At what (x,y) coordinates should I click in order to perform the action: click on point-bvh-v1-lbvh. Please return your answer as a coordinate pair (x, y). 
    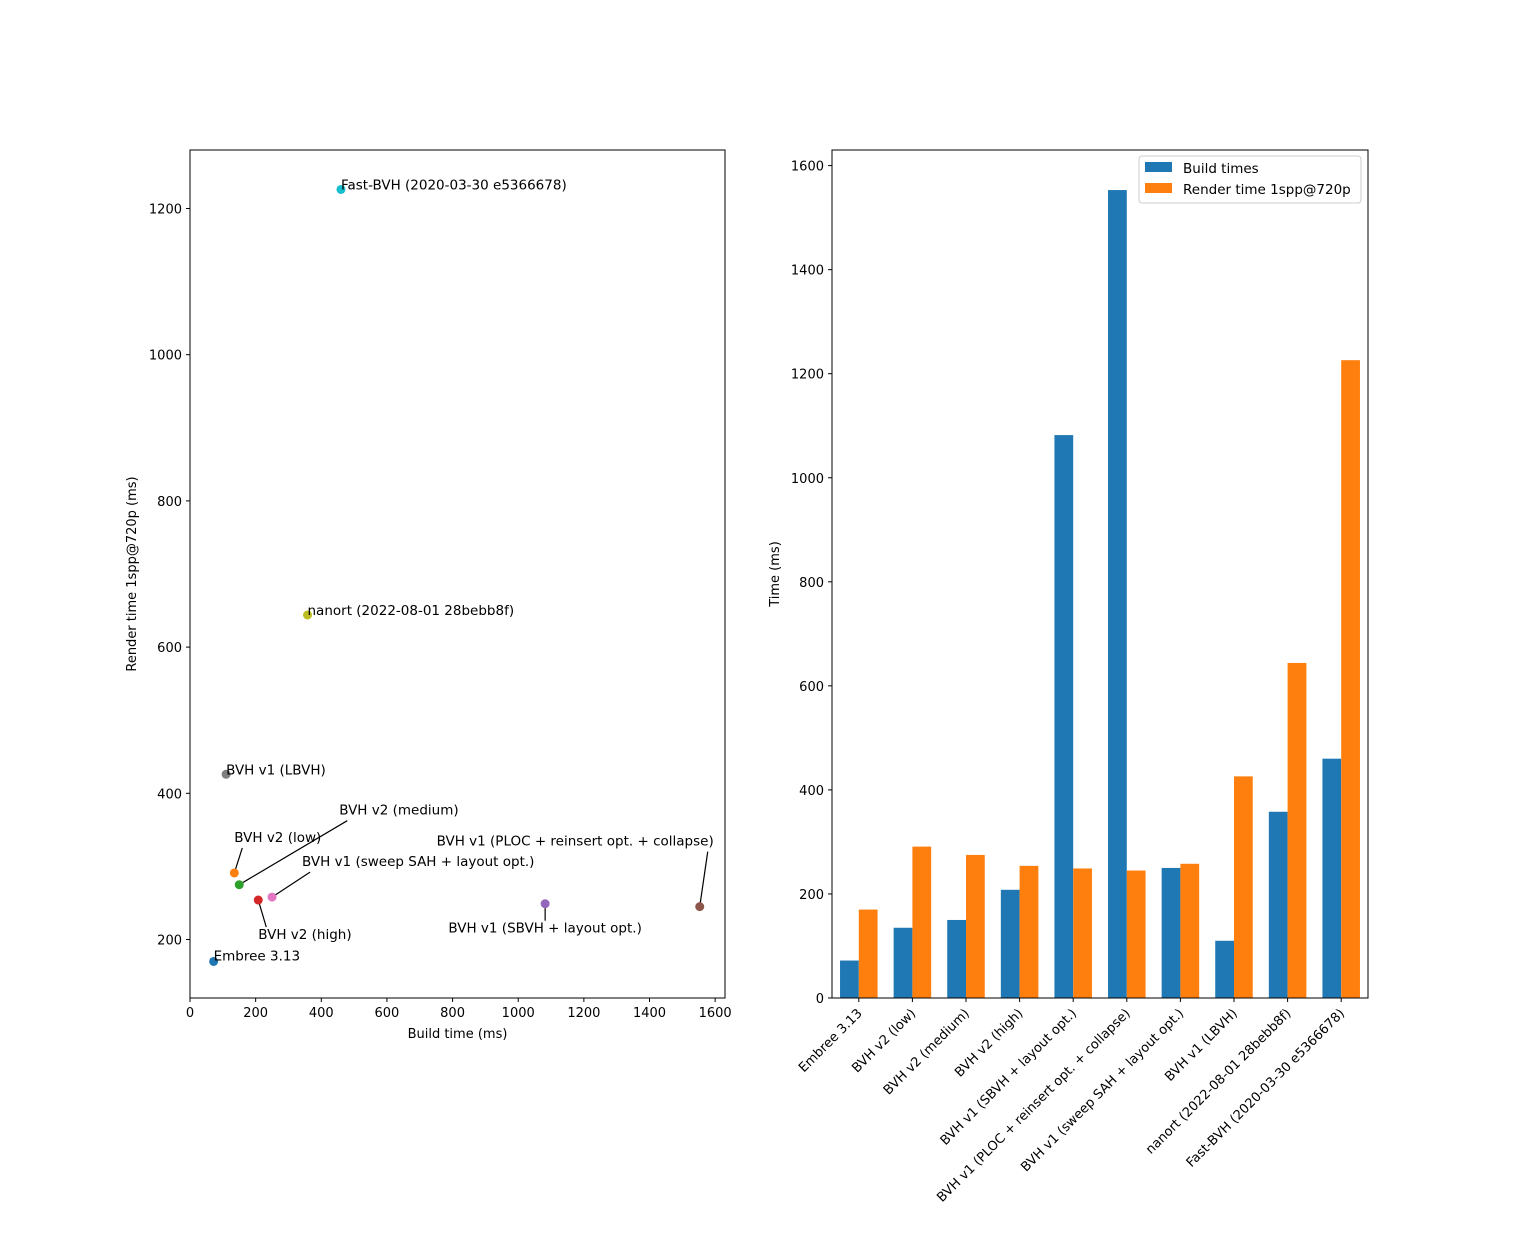
    Looking at the image, I should click on (226, 774).